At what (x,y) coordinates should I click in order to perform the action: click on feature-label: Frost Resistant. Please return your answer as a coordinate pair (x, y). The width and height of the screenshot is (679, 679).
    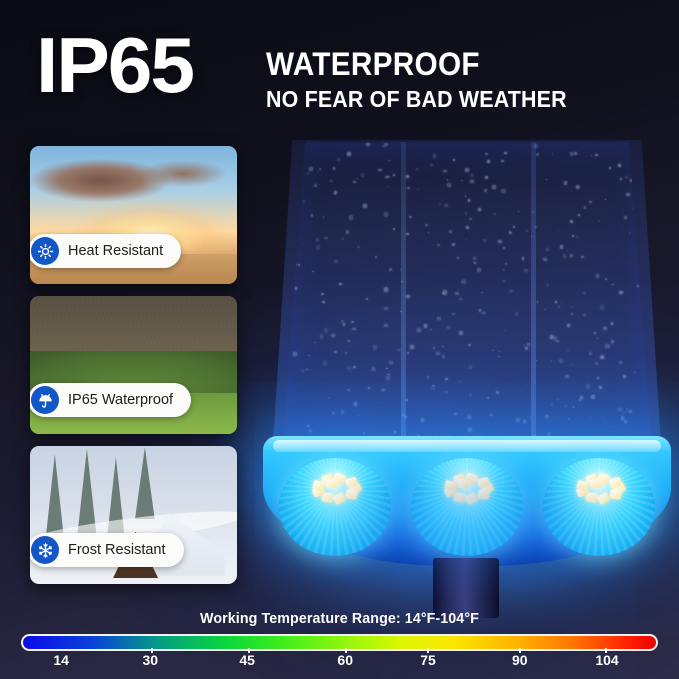
    Looking at the image, I should click on (117, 550).